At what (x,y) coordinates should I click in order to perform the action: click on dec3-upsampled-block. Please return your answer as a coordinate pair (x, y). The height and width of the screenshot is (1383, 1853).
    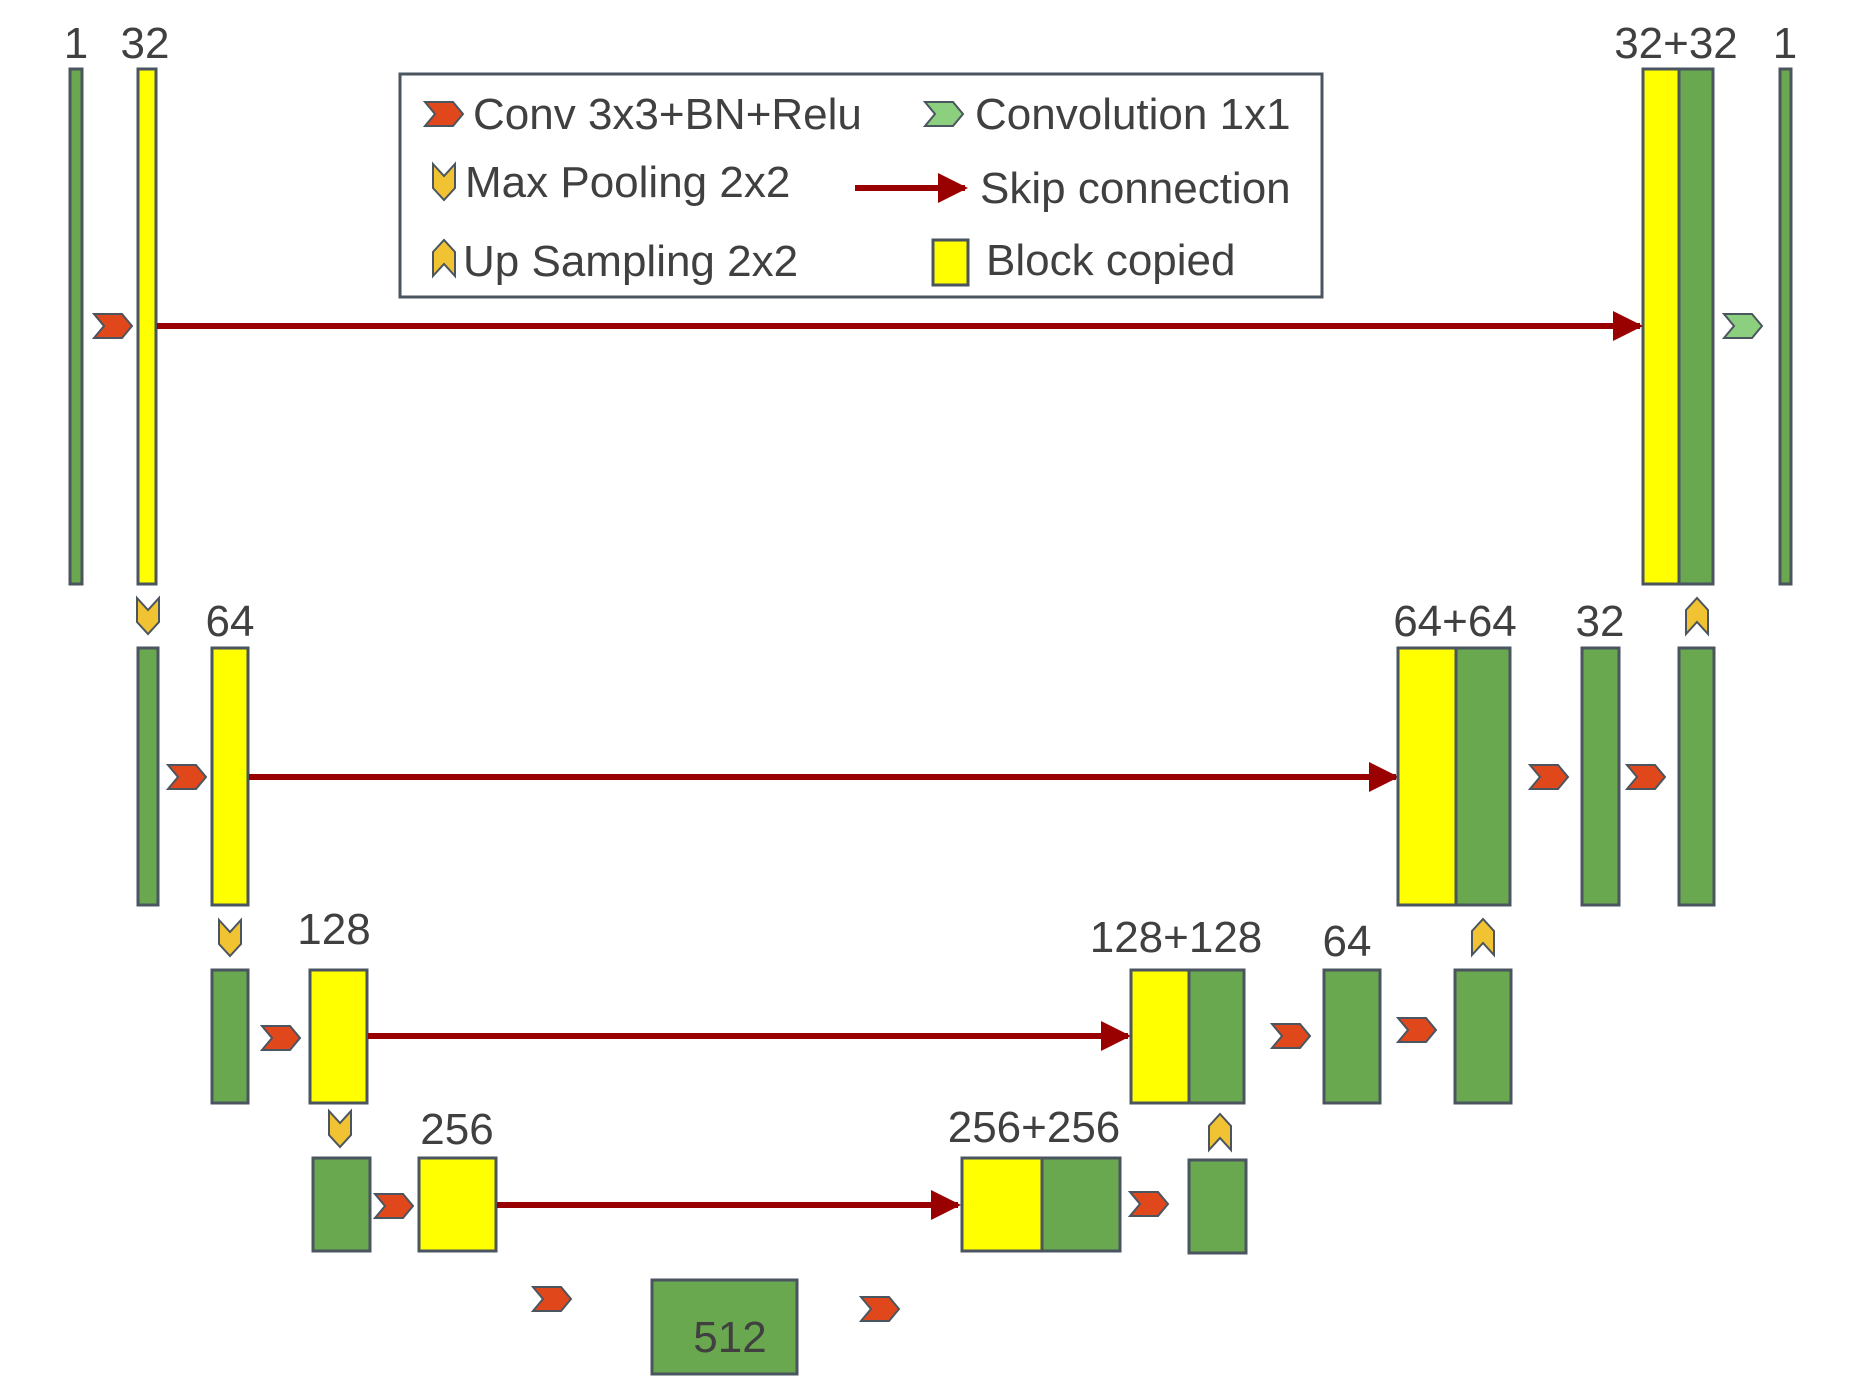
    Looking at the image, I should click on (1216, 1036).